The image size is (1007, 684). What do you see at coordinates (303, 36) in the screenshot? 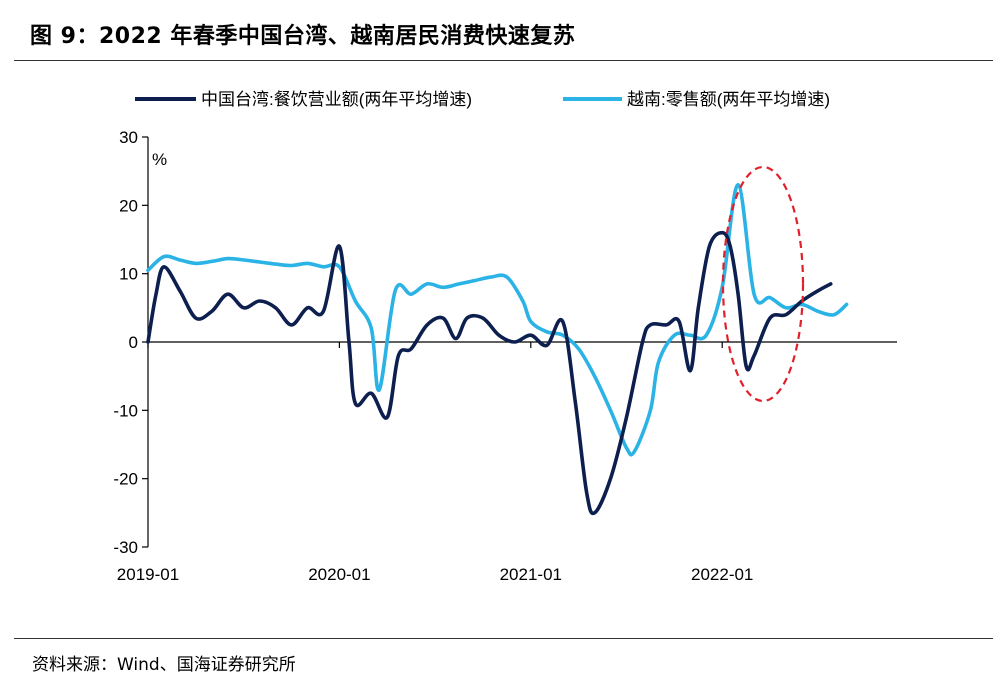
I see `chart-title: 图 9：2022 年春季中国台湾、越南居民消费快速复苏` at bounding box center [303, 36].